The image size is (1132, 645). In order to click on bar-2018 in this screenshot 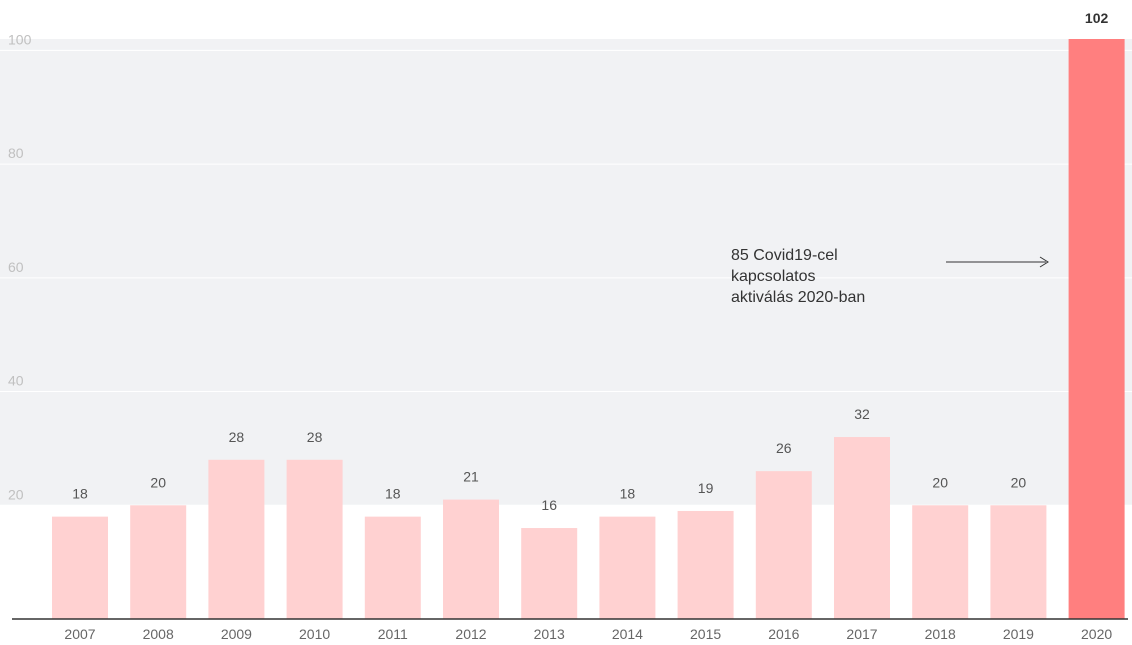, I will do `click(940, 562)`.